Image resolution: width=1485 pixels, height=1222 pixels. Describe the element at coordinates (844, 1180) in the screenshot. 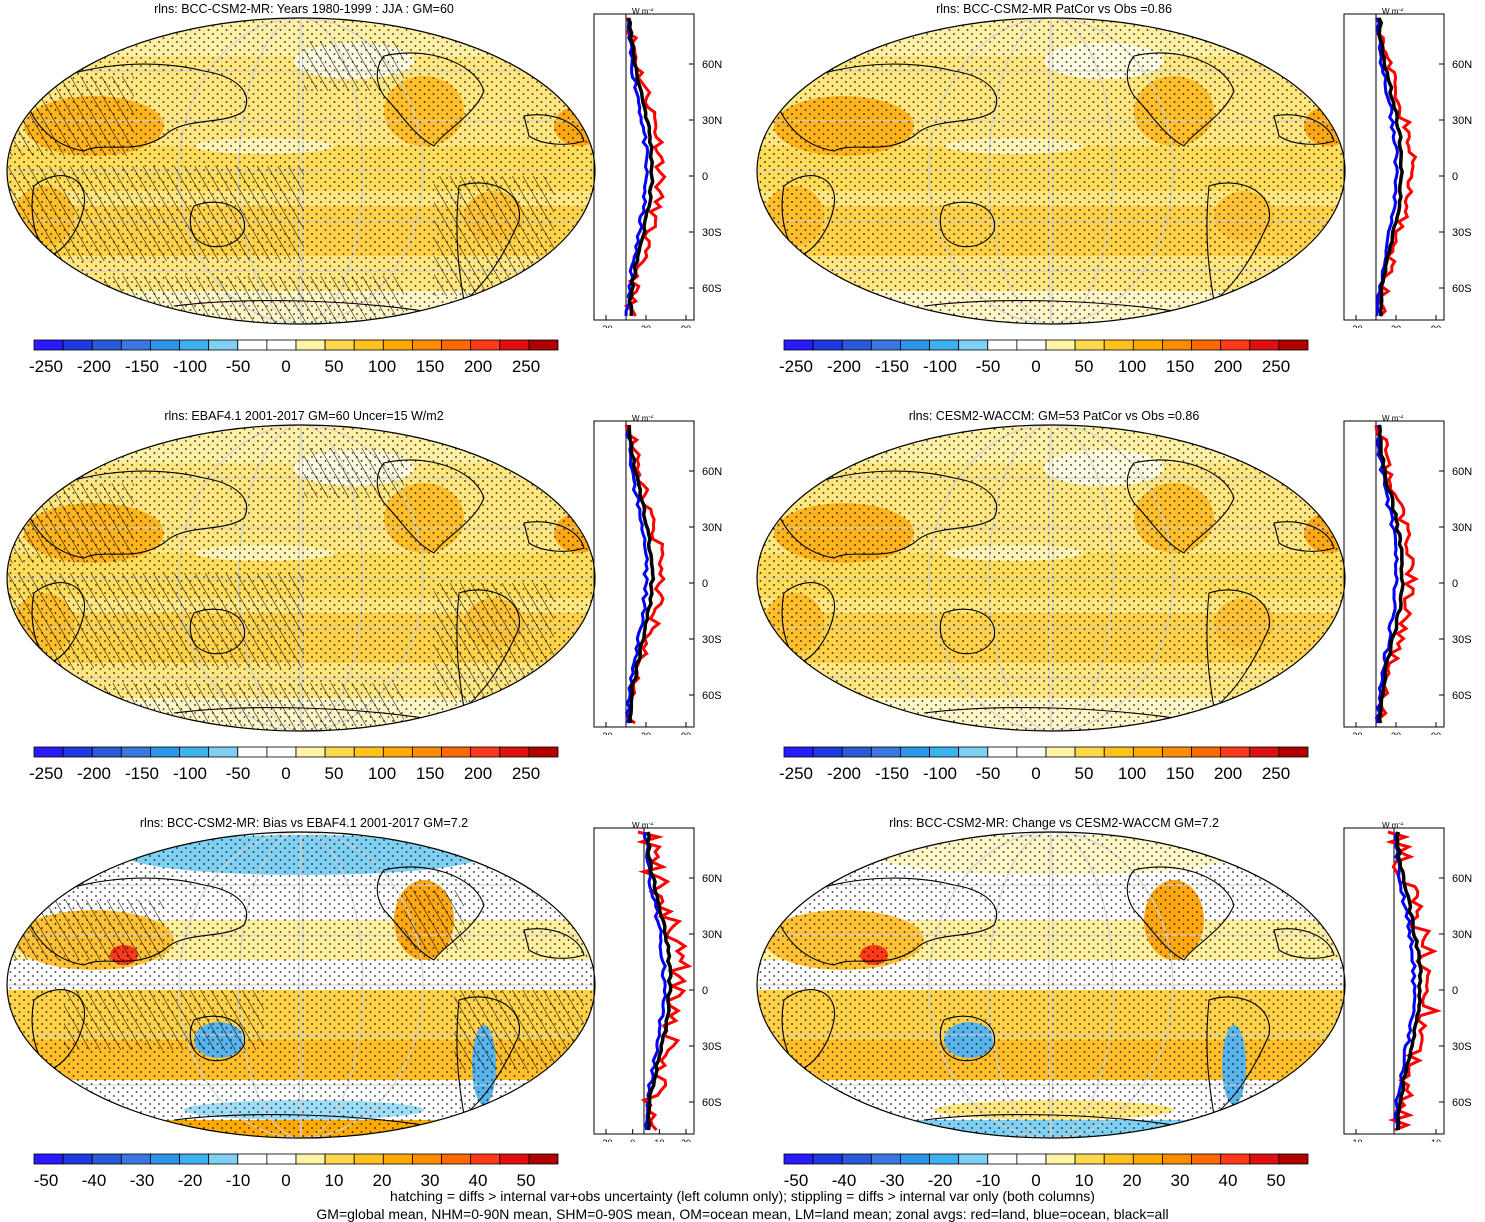

I see `colorbar-label: -40` at that location.